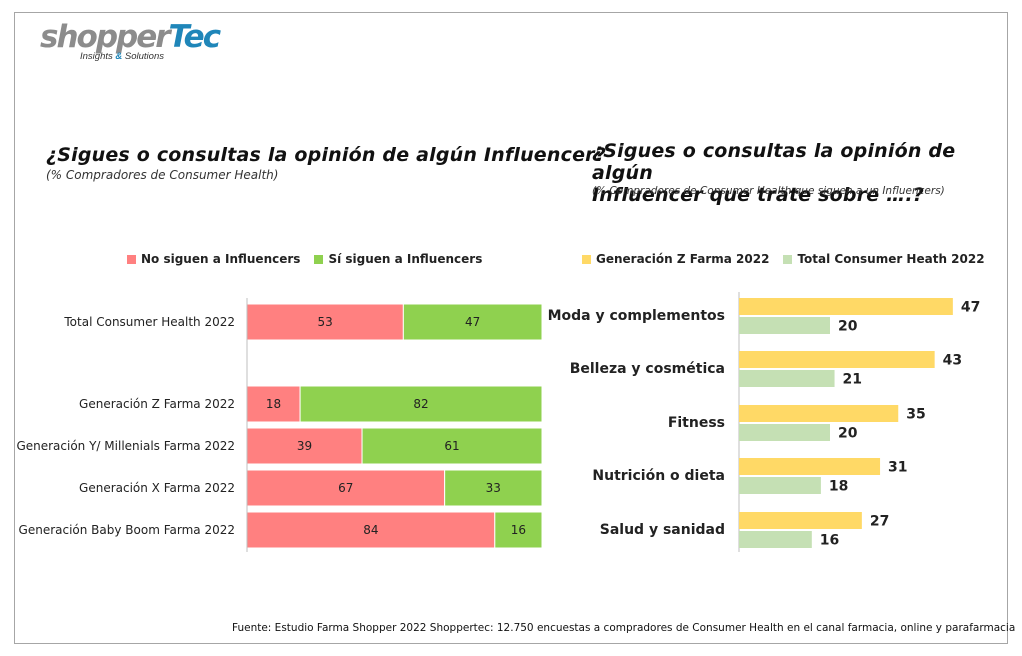 The width and height of the screenshot is (1022, 656). Describe the element at coordinates (195, 37) in the screenshot. I see `logo-brand-tec: Tec` at that location.